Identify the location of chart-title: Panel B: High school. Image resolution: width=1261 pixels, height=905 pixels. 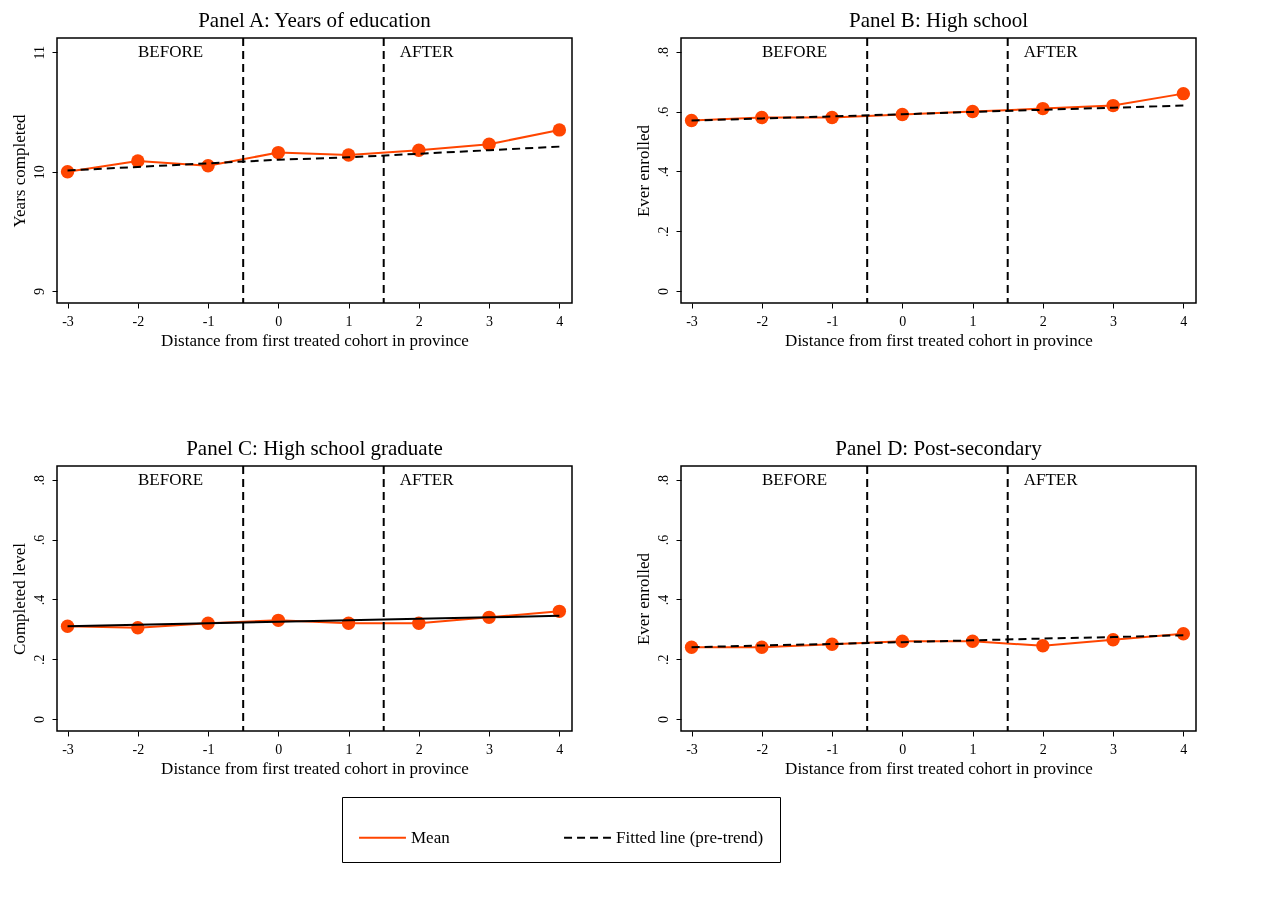
(938, 20).